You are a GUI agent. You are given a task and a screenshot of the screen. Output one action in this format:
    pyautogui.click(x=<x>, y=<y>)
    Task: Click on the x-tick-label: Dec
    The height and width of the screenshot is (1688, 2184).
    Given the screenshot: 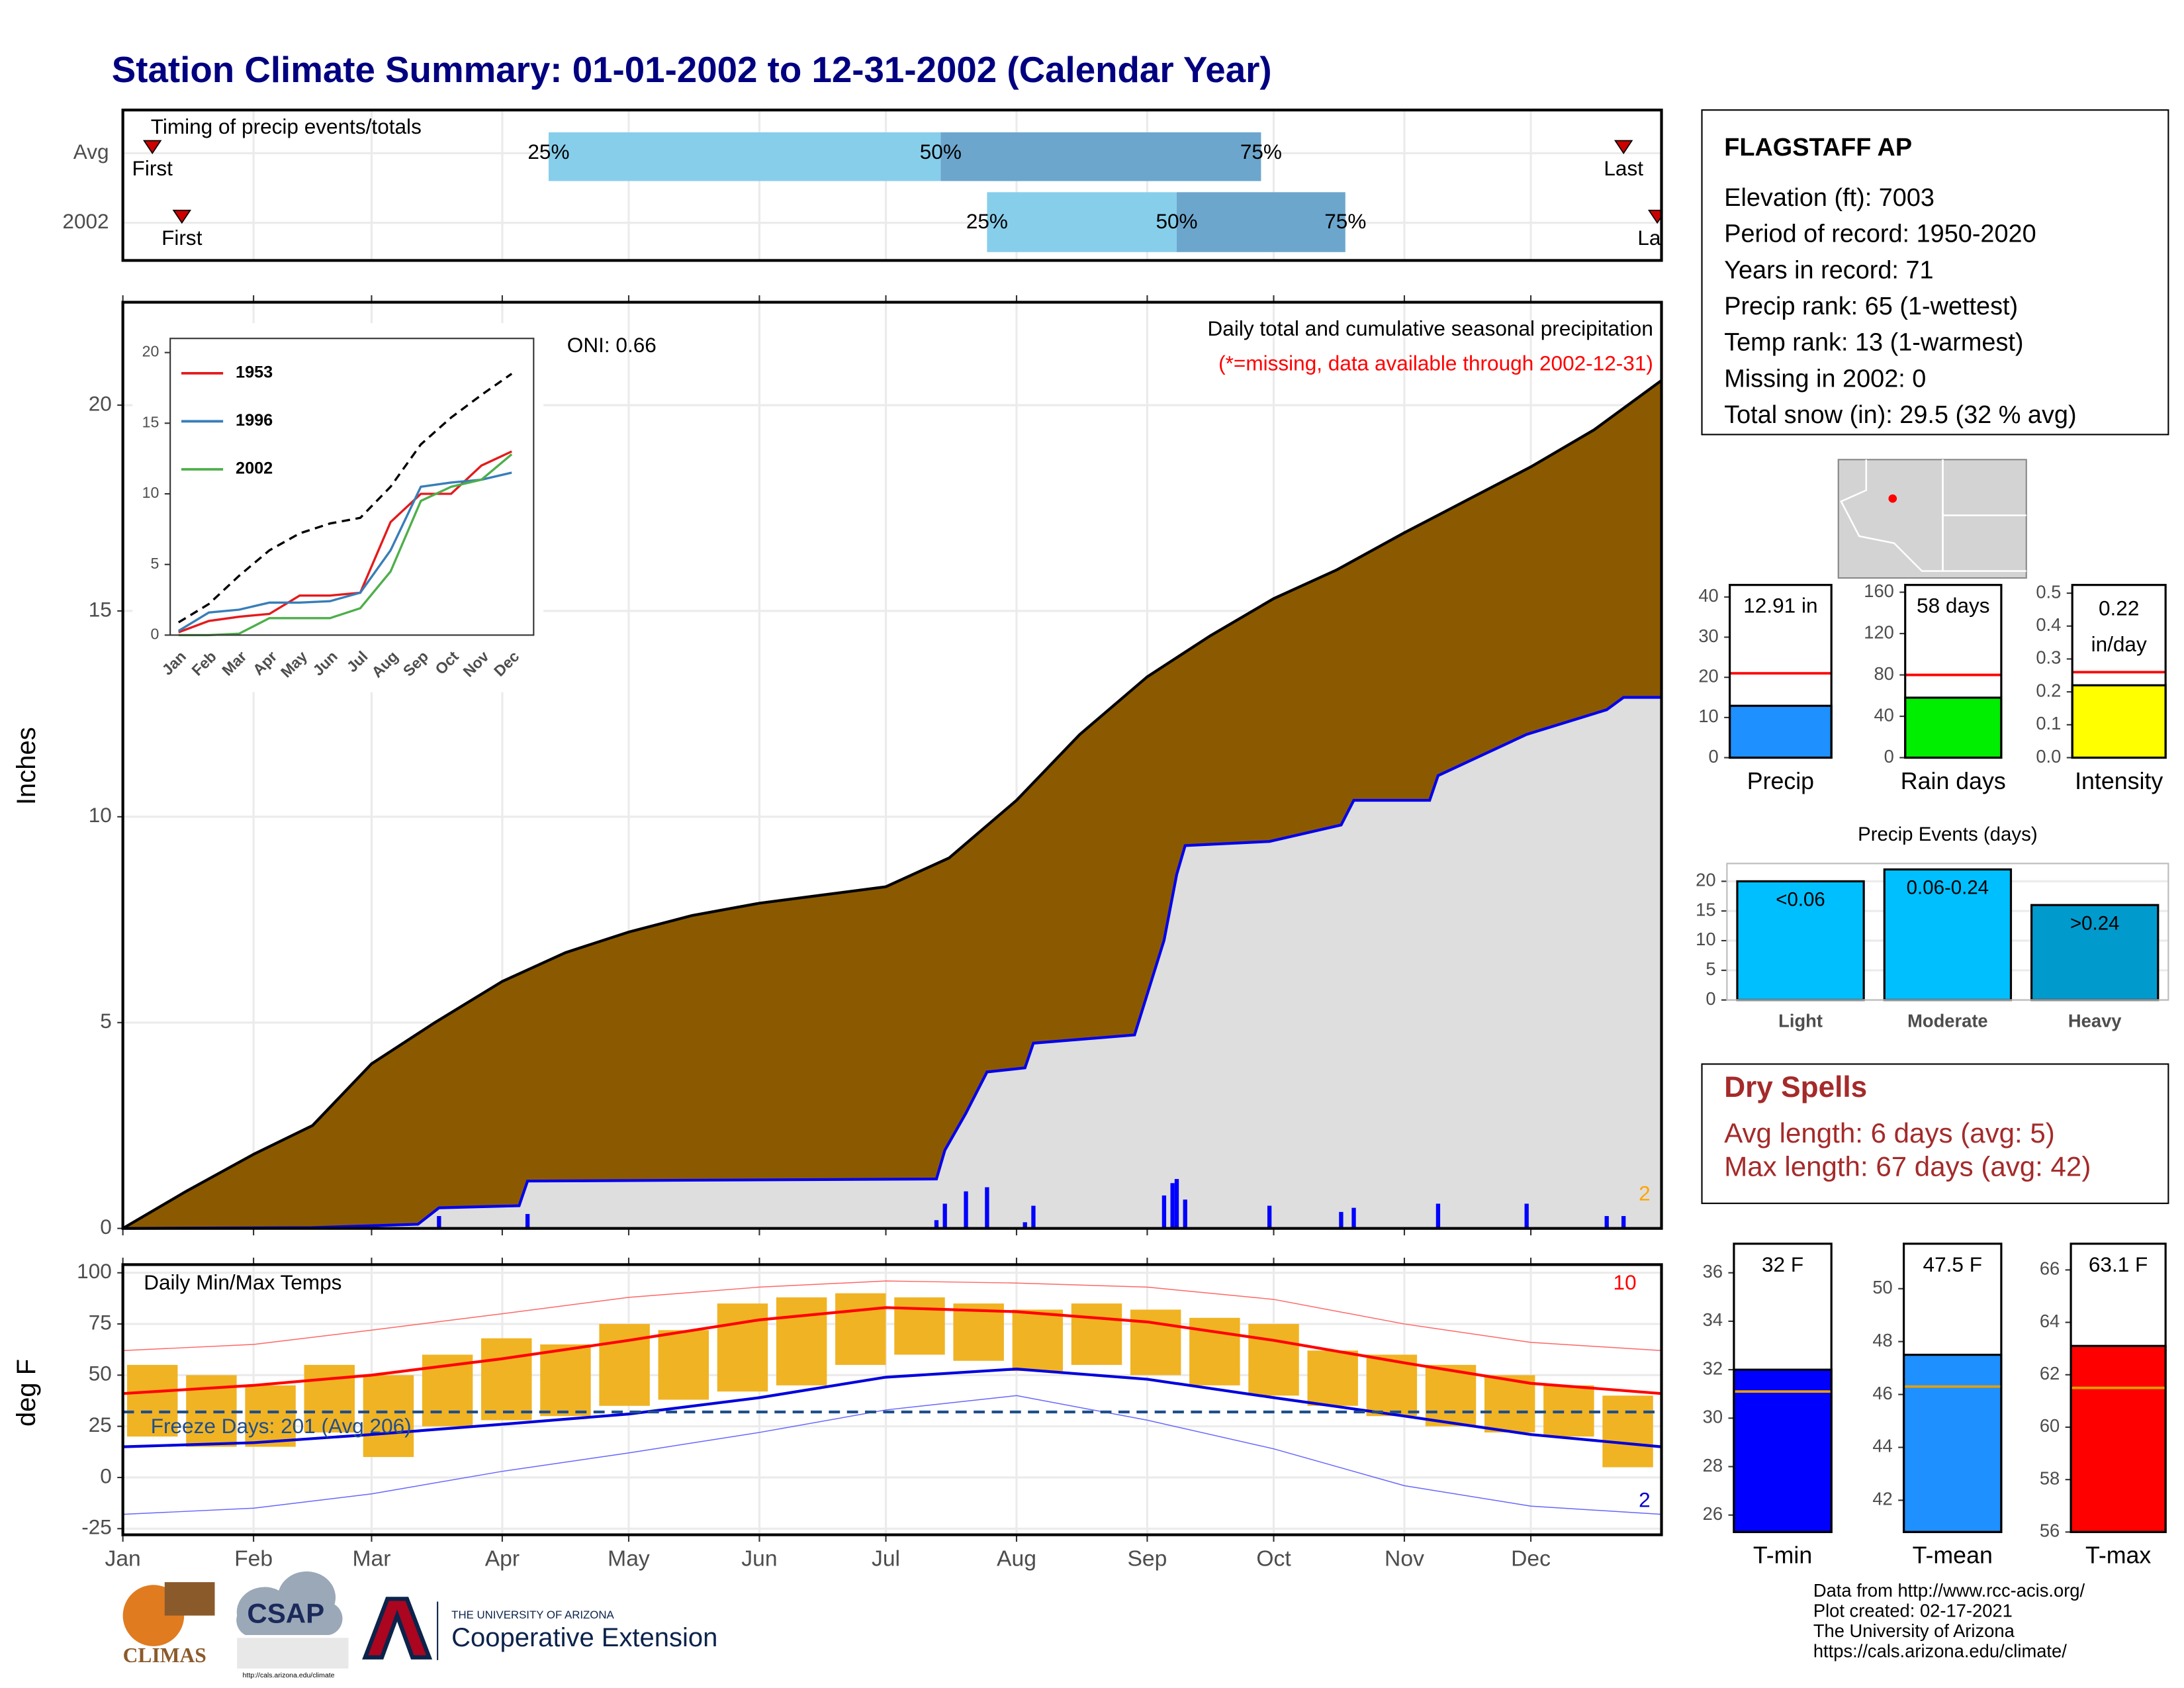 What is the action you would take?
    pyautogui.click(x=1531, y=1558)
    